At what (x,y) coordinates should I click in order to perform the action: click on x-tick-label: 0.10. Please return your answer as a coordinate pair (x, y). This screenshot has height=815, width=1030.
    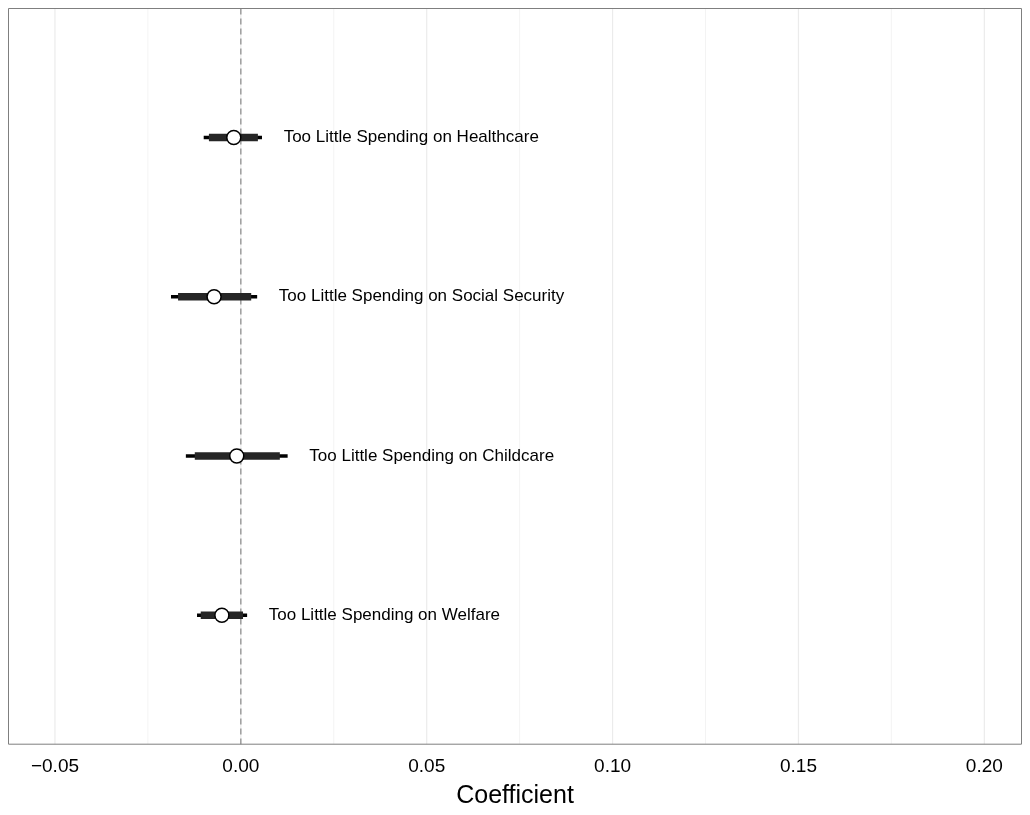
    Looking at the image, I should click on (613, 765).